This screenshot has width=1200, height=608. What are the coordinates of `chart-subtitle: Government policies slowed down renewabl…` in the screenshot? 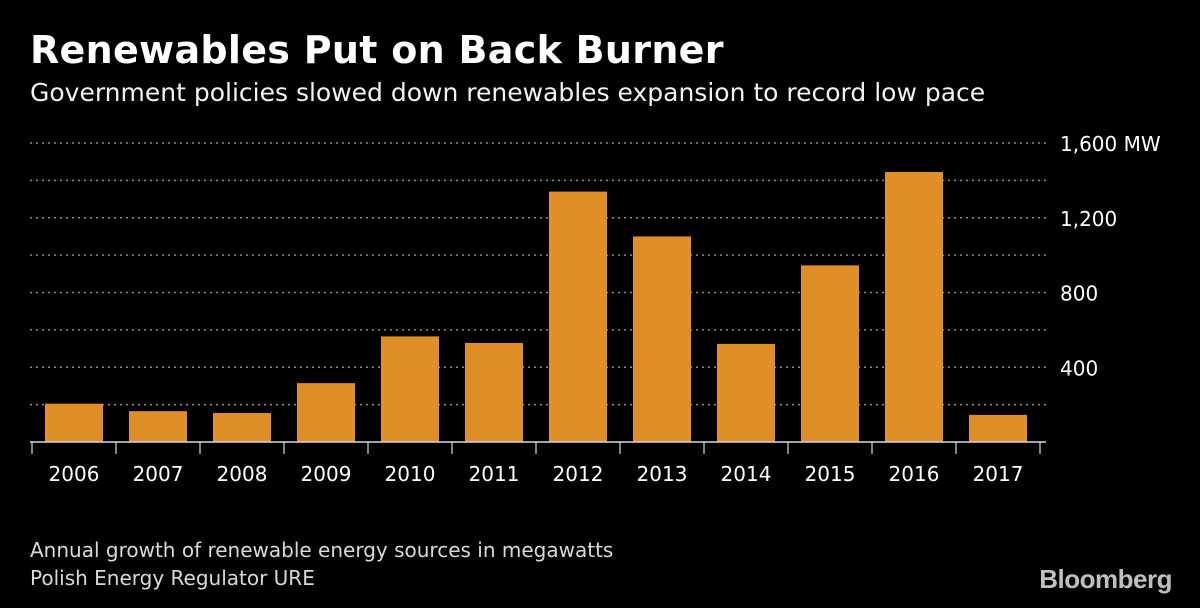 It's located at (508, 92).